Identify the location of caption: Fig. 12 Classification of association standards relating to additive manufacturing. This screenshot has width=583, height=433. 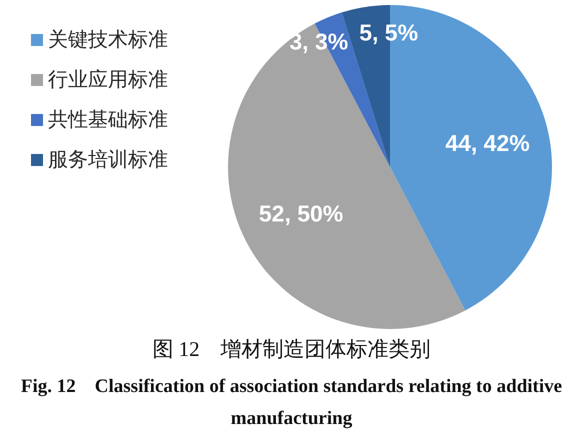
(292, 403).